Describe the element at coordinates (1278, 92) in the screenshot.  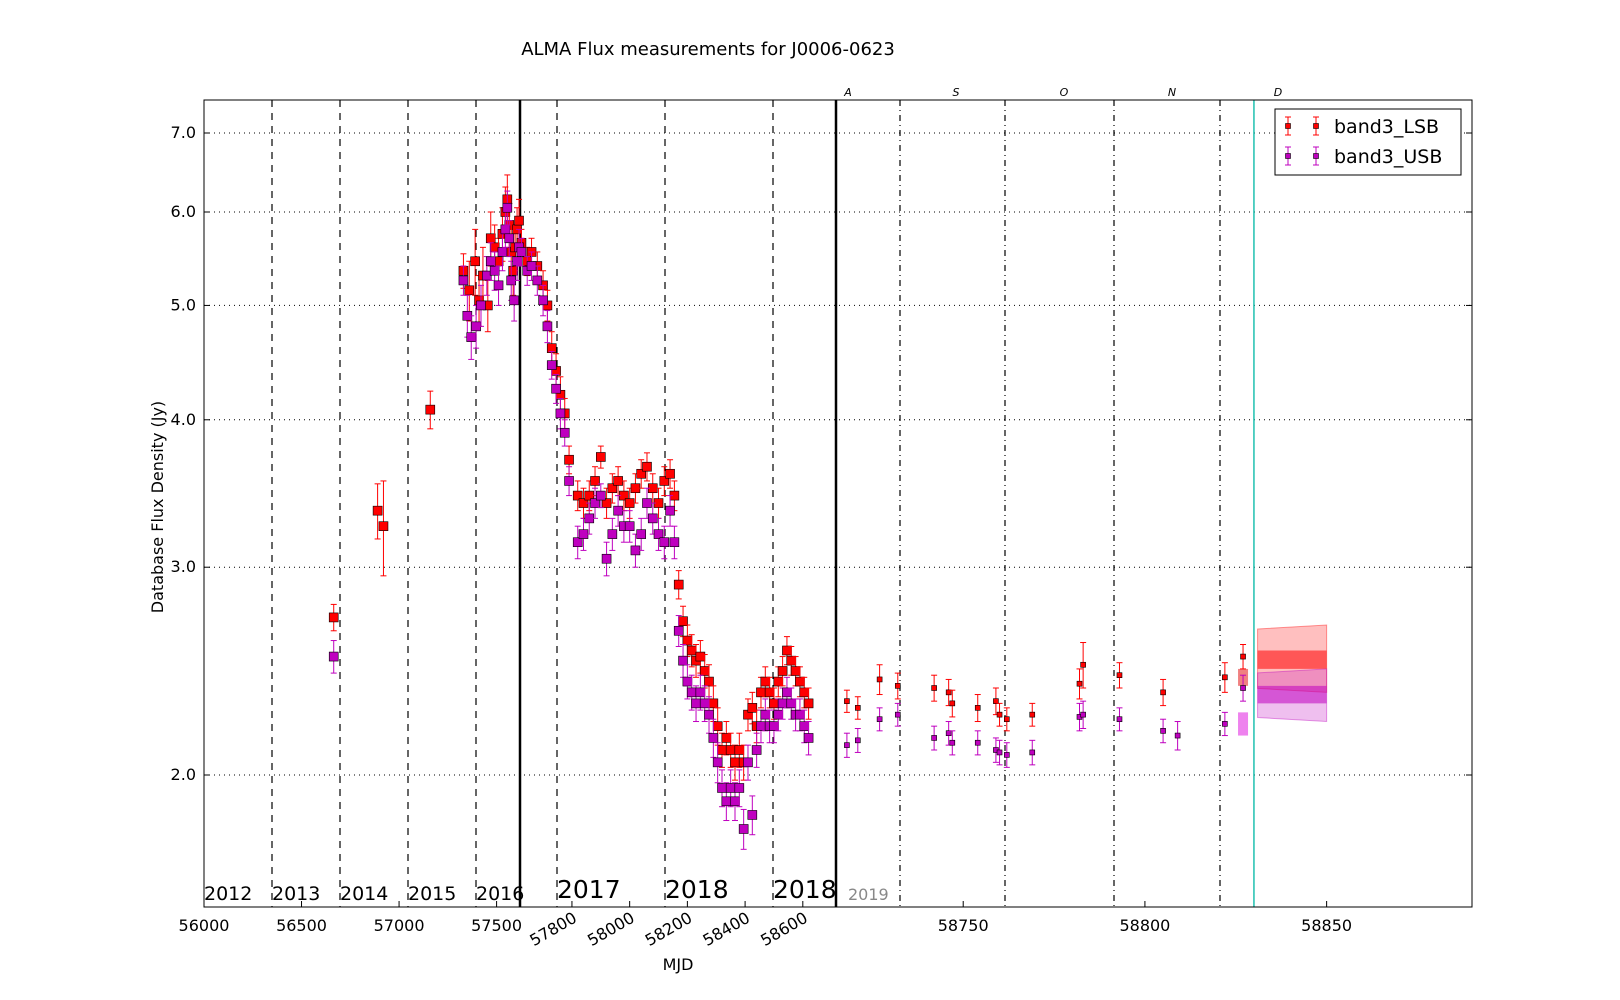
I see `month-label-4: D` at that location.